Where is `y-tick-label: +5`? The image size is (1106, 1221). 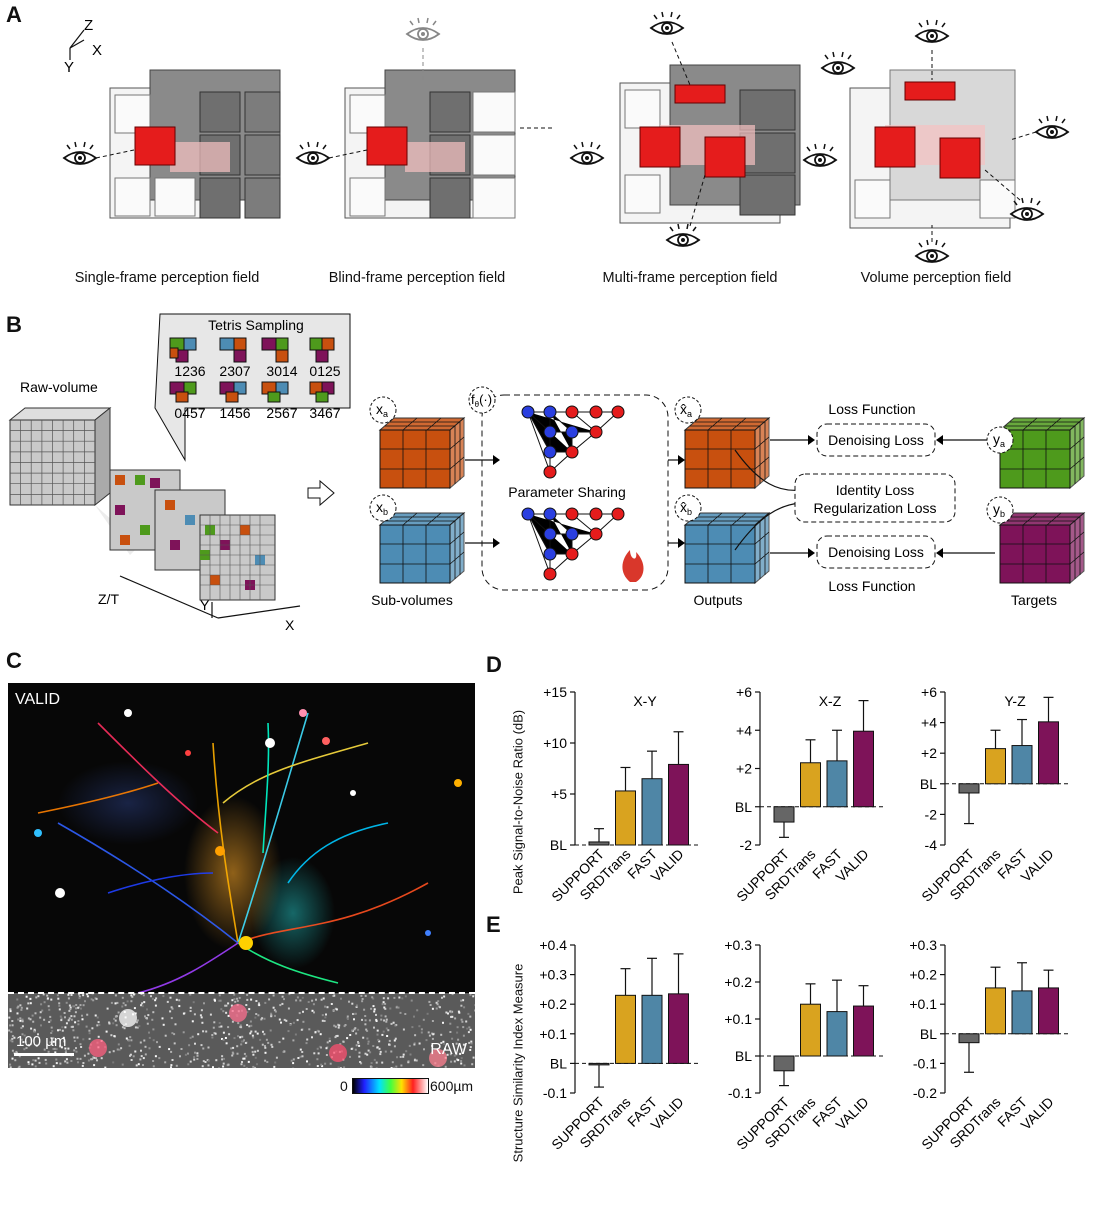 y-tick-label: +5 is located at coordinates (559, 794).